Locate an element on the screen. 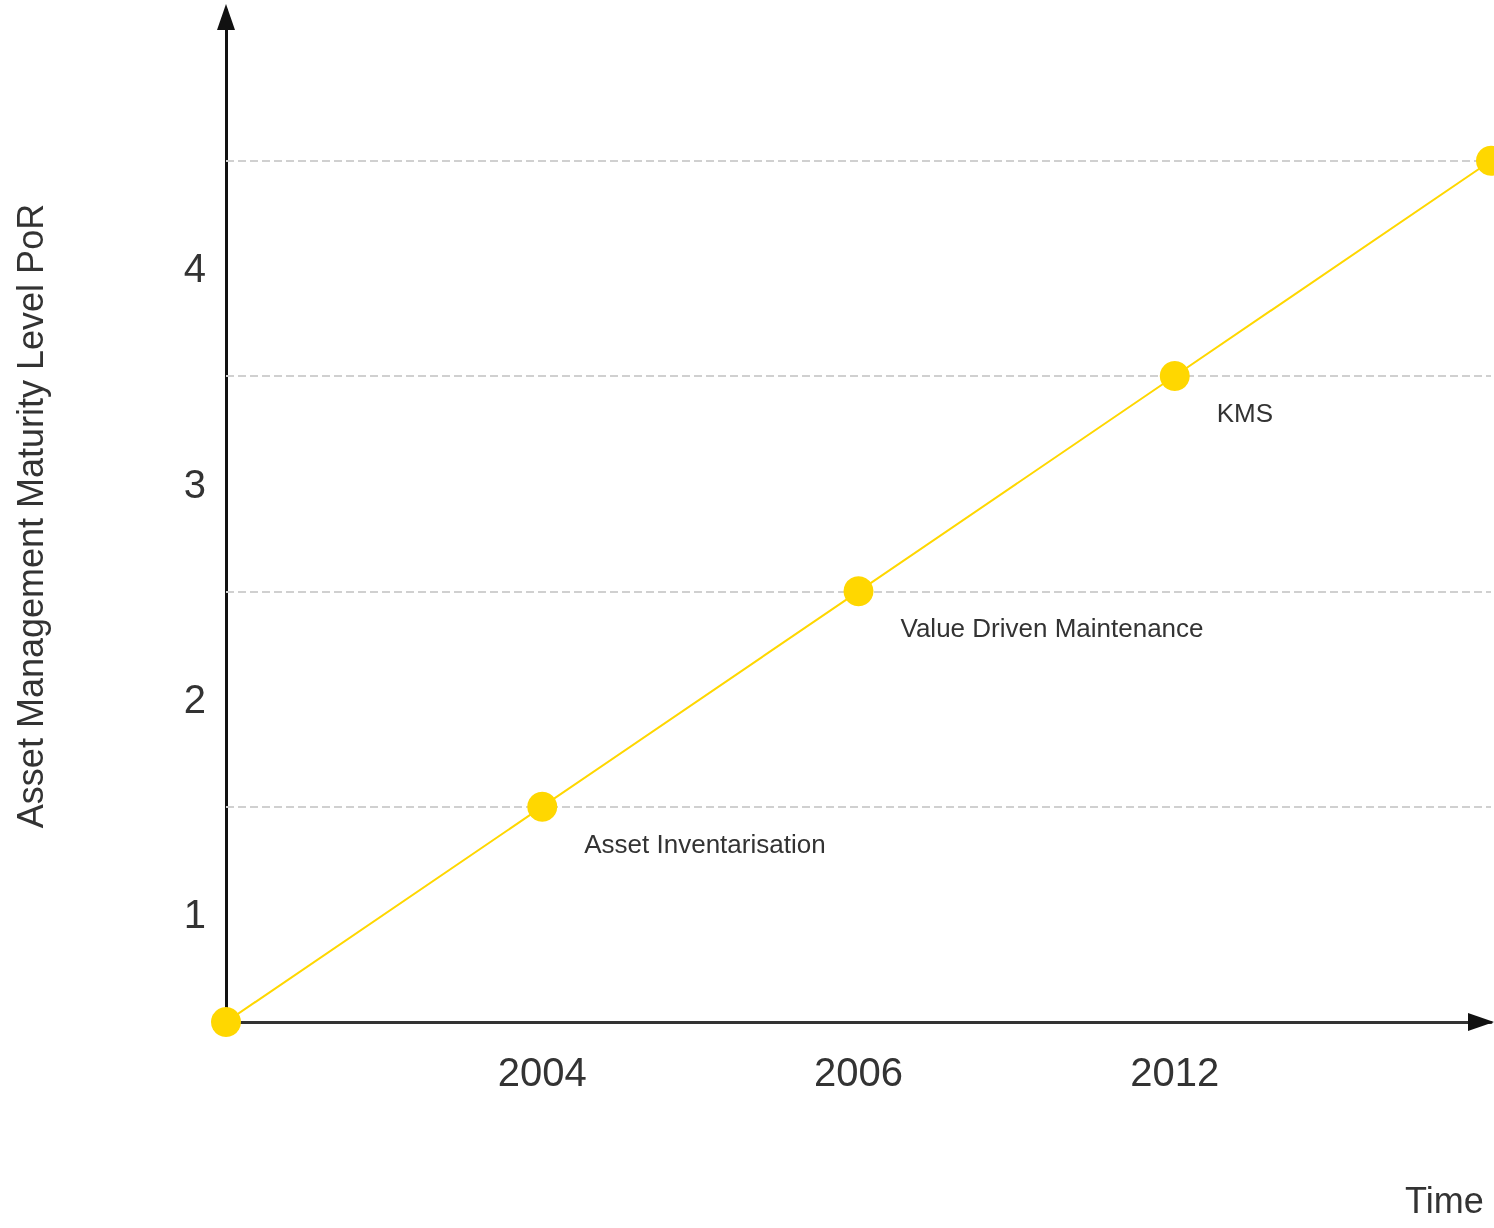  x-tick-label: 2006 is located at coordinates (858, 1072).